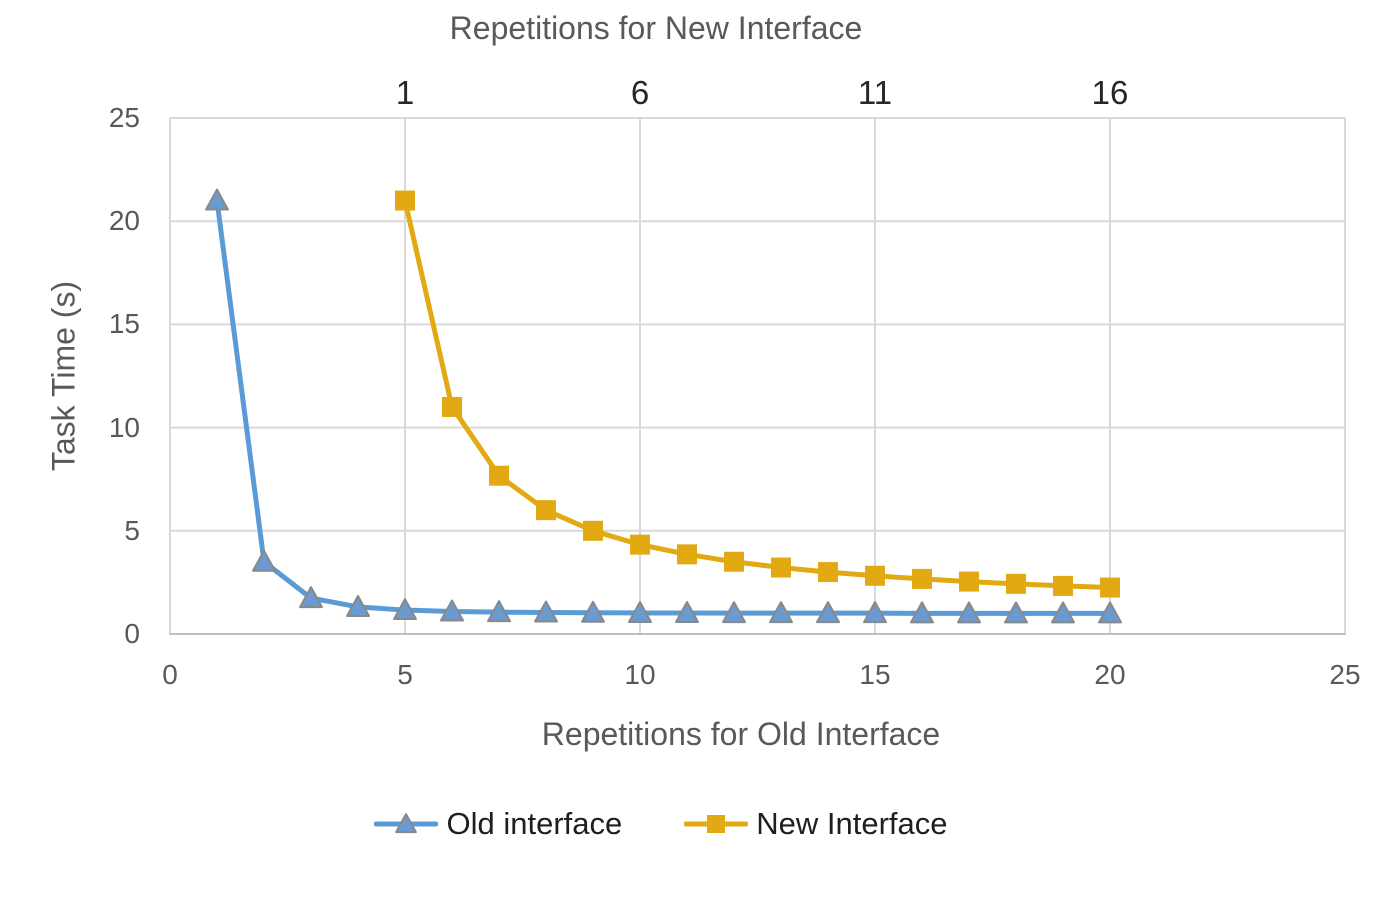 The width and height of the screenshot is (1392, 899). Describe the element at coordinates (656, 28) in the screenshot. I see `top-axis-title: Repetitions for New Interface` at that location.